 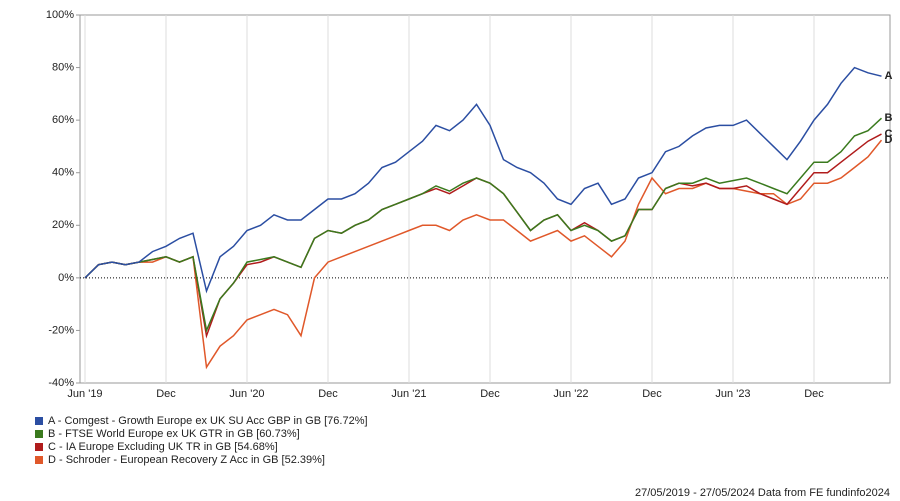 What do you see at coordinates (61, 383) in the screenshot?
I see `y-tick-label: -40%` at bounding box center [61, 383].